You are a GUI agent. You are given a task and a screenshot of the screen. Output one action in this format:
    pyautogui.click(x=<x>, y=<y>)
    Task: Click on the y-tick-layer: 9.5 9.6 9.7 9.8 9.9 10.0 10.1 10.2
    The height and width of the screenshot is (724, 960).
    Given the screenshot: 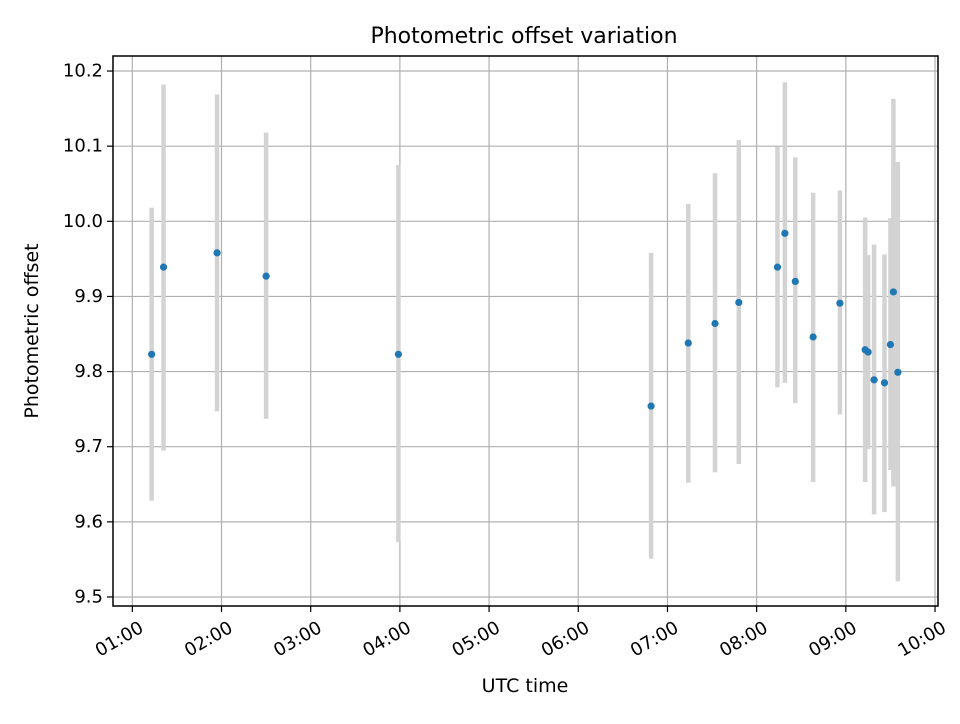 What is the action you would take?
    pyautogui.click(x=88, y=334)
    